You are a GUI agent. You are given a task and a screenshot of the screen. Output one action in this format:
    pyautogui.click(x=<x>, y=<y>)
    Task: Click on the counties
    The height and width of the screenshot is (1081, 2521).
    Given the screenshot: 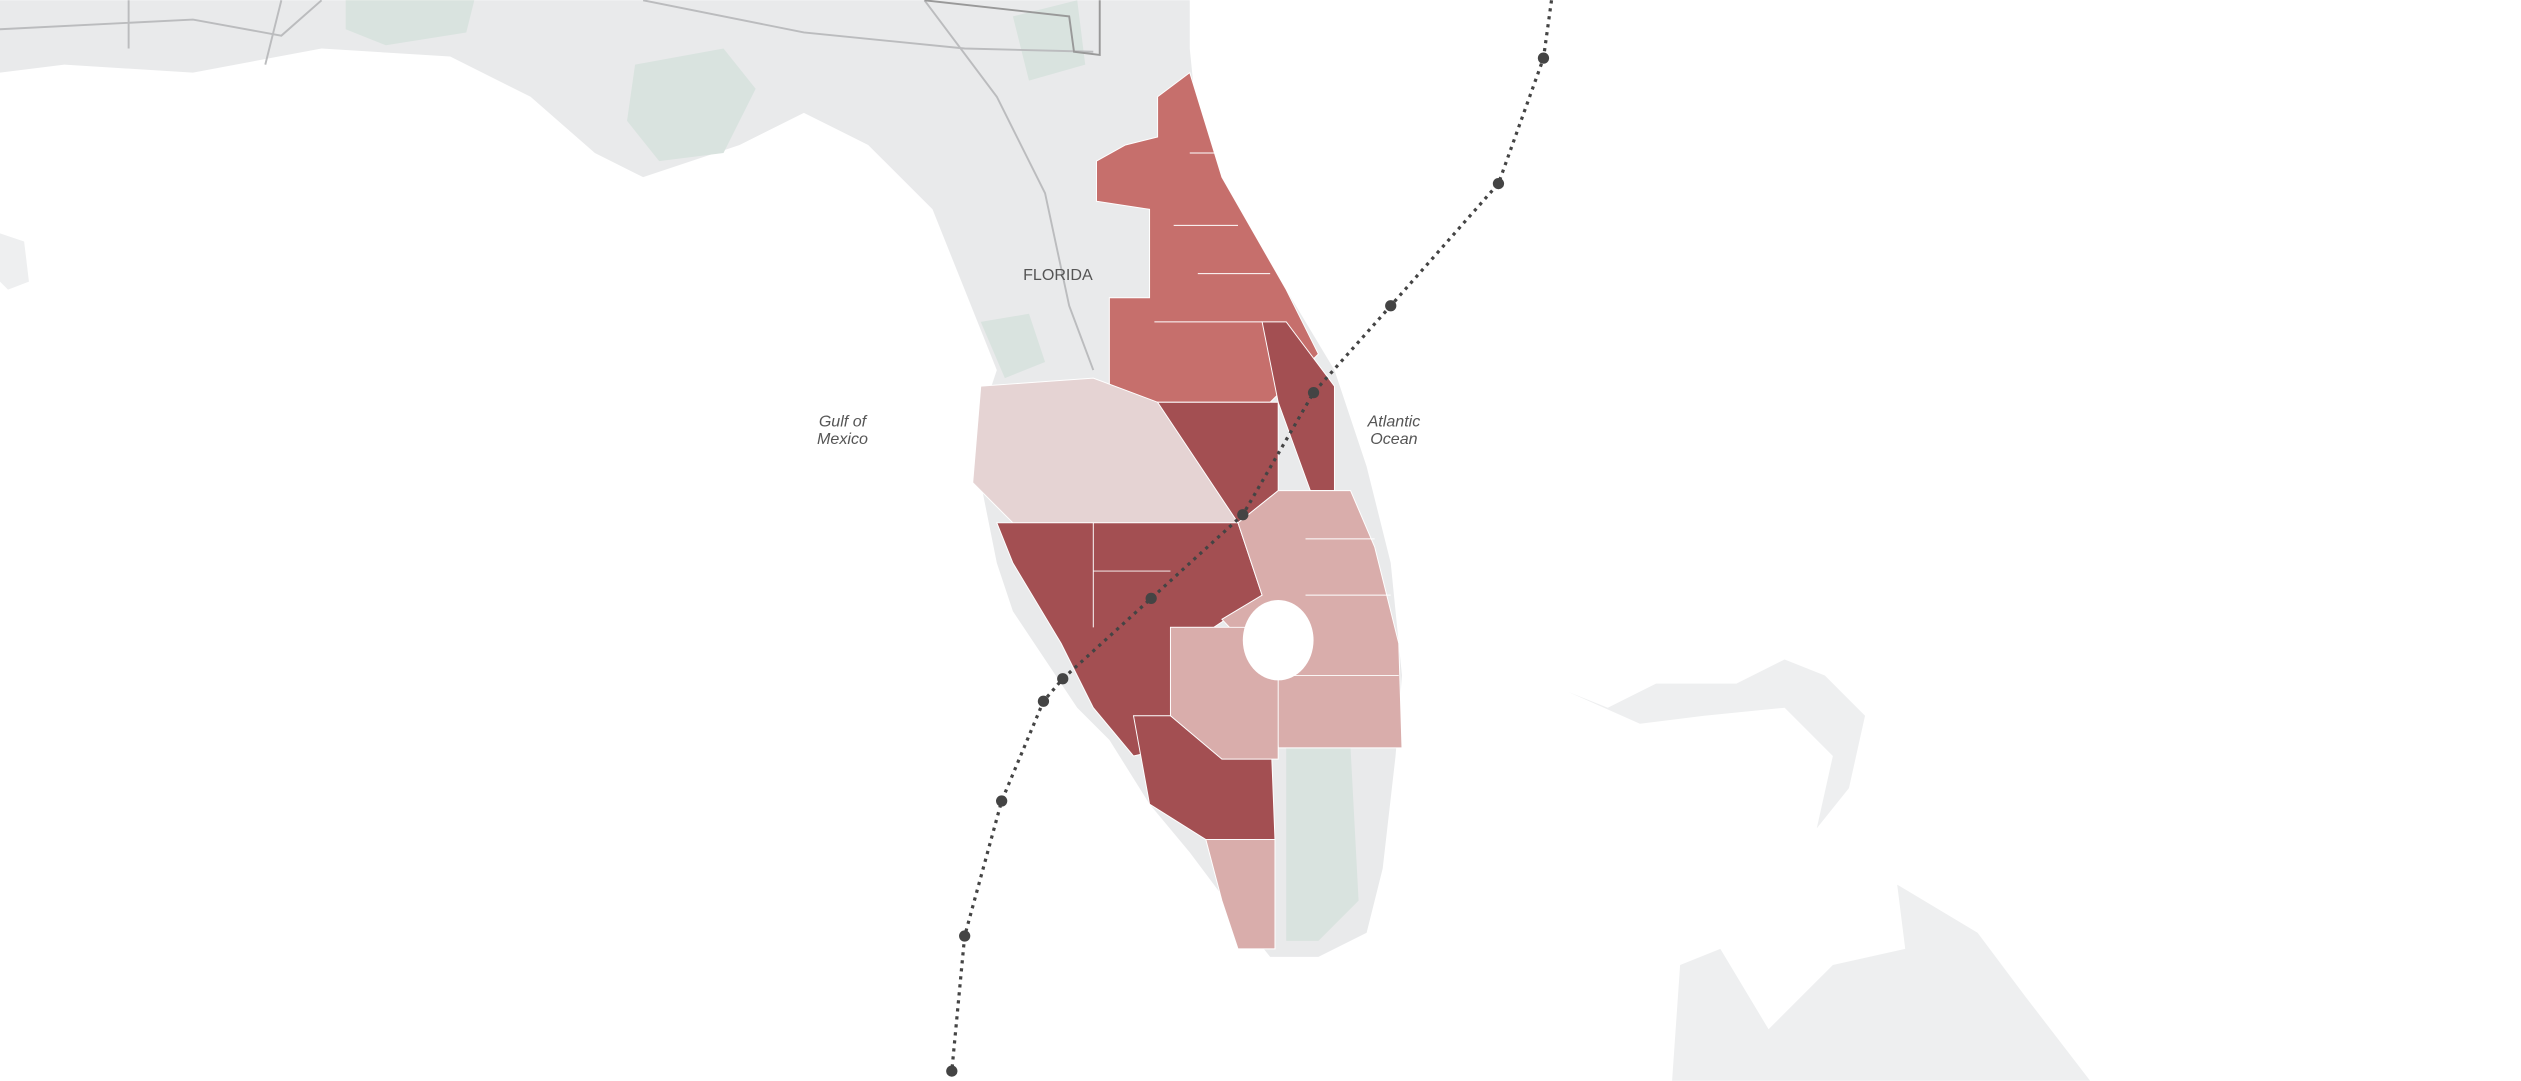 What is the action you would take?
    pyautogui.click(x=1187, y=510)
    